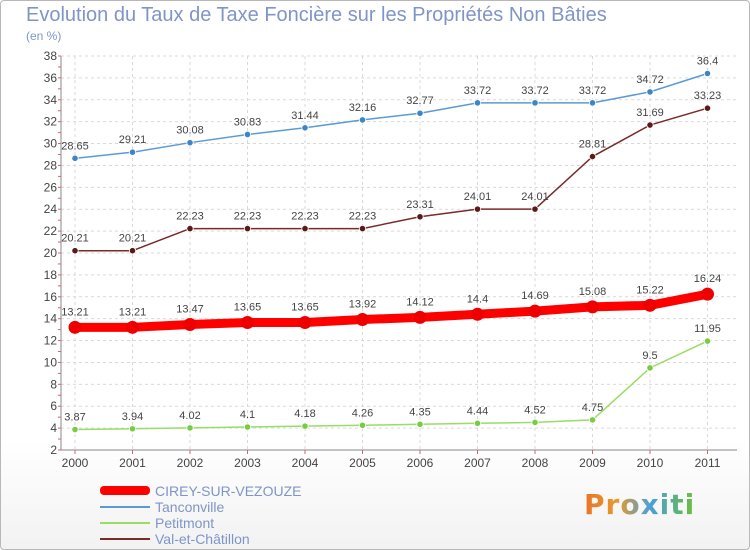  I want to click on data-label: 13.92, so click(363, 305).